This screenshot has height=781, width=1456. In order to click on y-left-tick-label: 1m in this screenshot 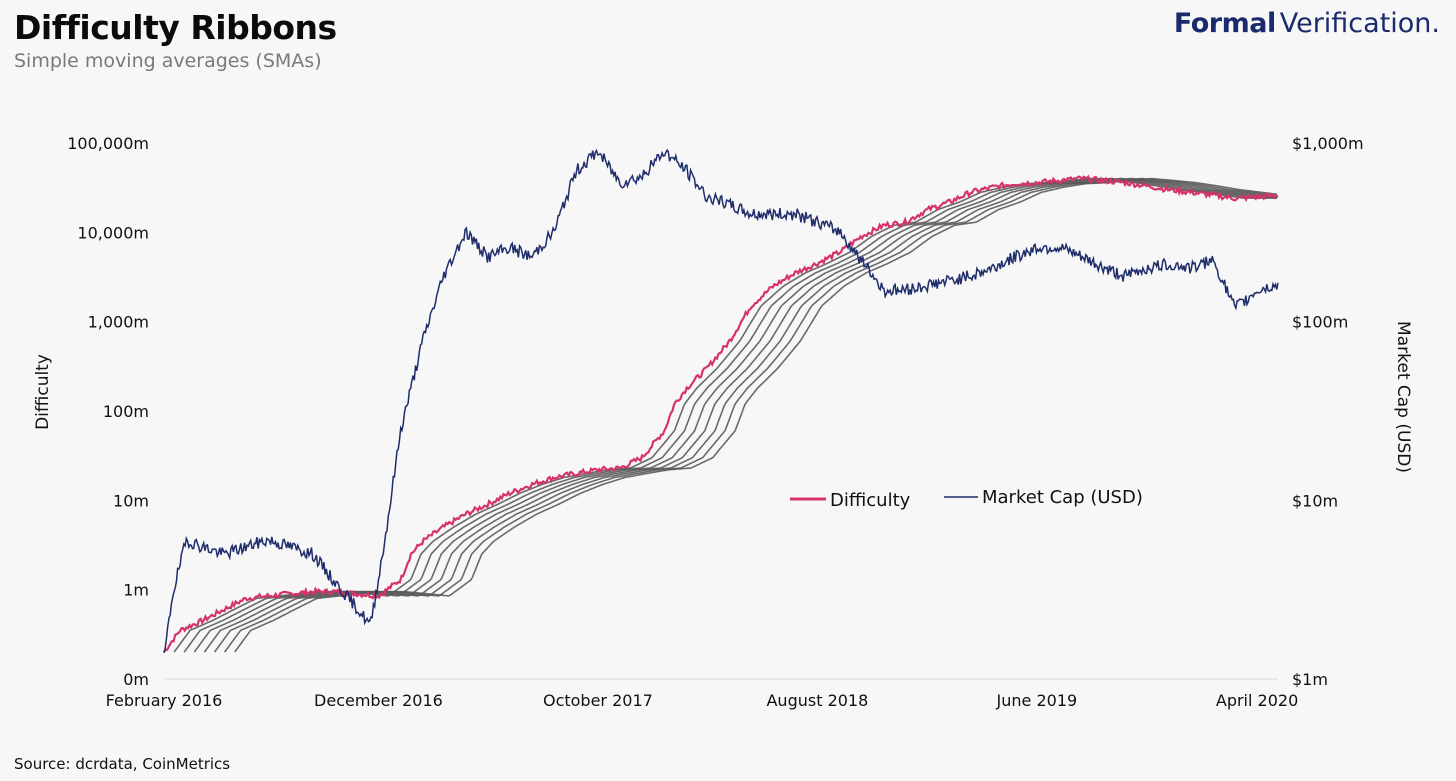, I will do `click(136, 590)`.